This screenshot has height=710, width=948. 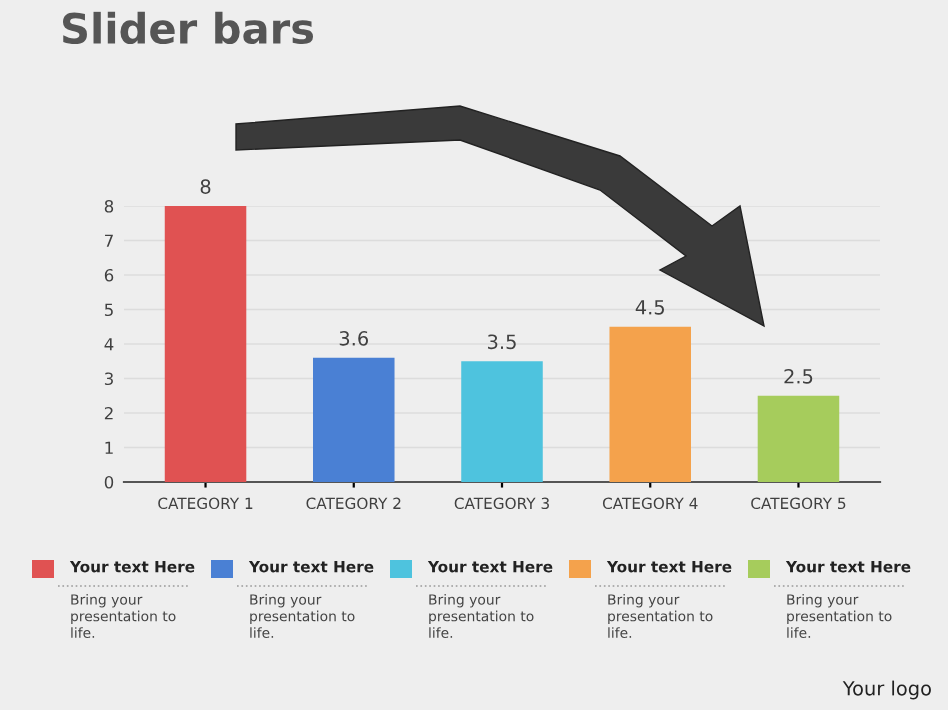 I want to click on data-label: 3.6, so click(x=353, y=338).